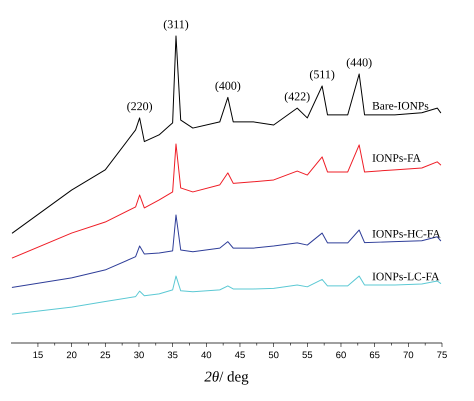  What do you see at coordinates (322, 75) in the screenshot?
I see `annotation: (511)` at bounding box center [322, 75].